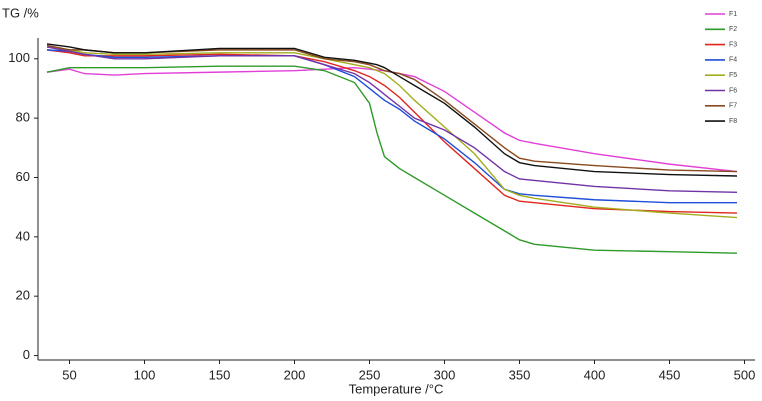 The image size is (762, 401). Describe the element at coordinates (295, 374) in the screenshot. I see `x-tick-label: 200` at that location.